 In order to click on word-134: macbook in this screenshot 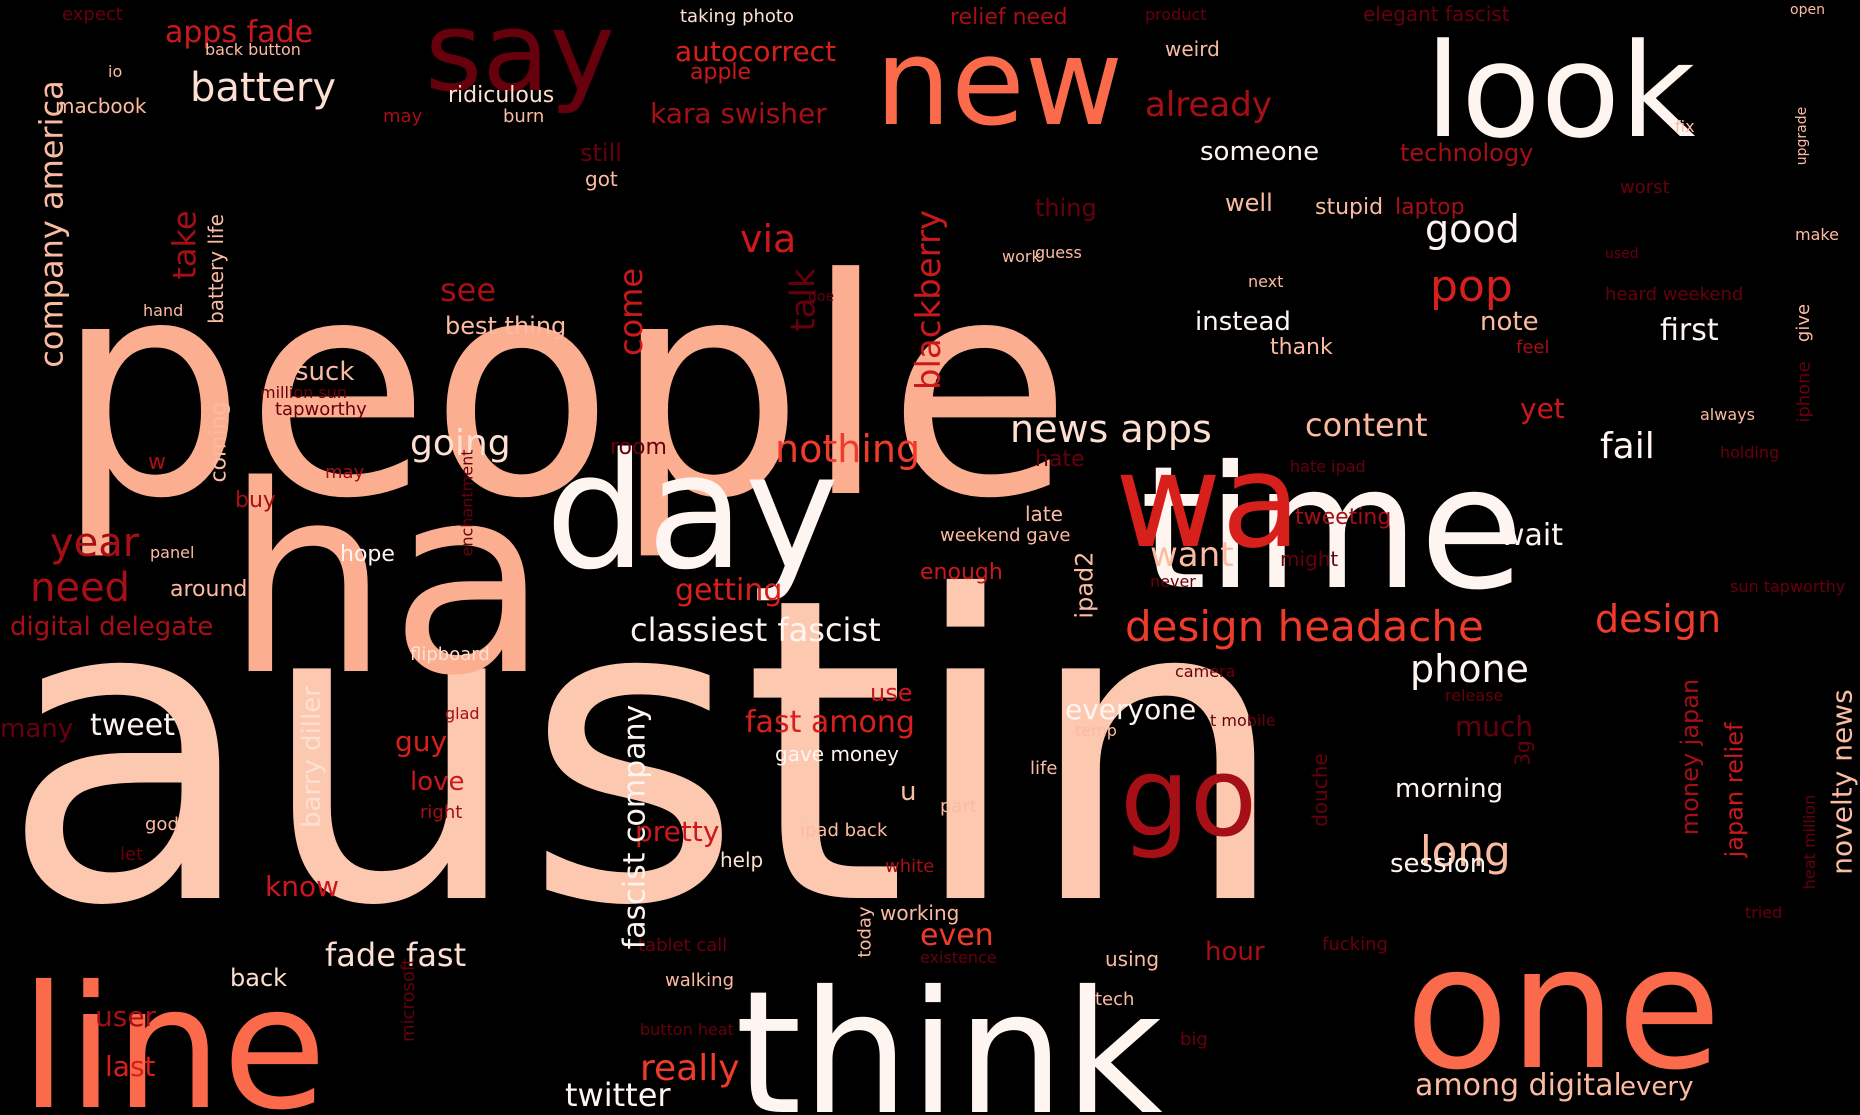, I will do `click(101, 106)`.